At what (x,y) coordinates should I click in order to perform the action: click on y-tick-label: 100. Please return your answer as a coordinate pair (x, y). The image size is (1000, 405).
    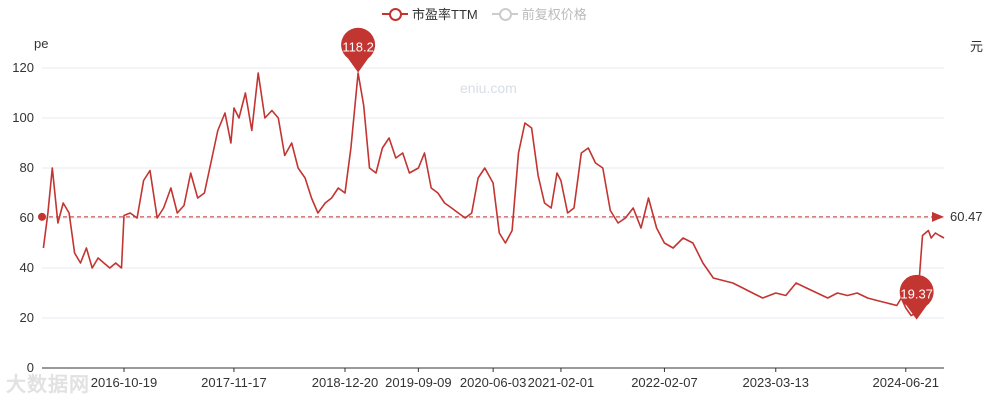
    Looking at the image, I should click on (23, 117).